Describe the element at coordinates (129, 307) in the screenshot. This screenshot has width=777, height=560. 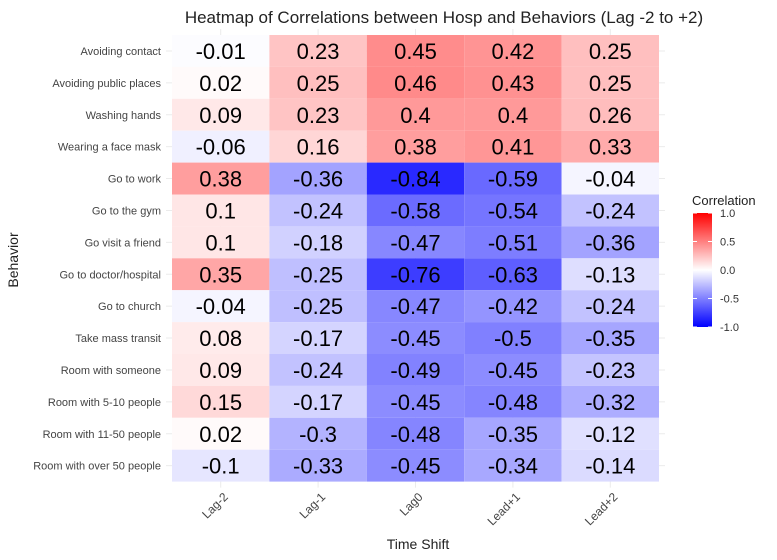
I see `y-tick-label: Go to church` at that location.